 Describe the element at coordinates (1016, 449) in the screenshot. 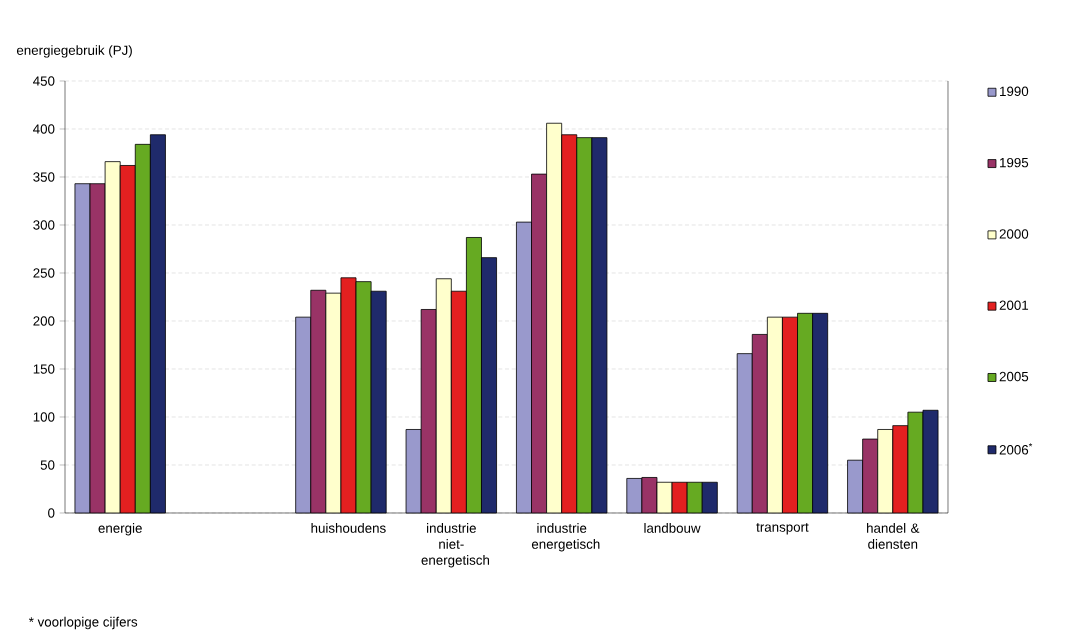

I see `legend-label: 2006$^{*}$` at that location.